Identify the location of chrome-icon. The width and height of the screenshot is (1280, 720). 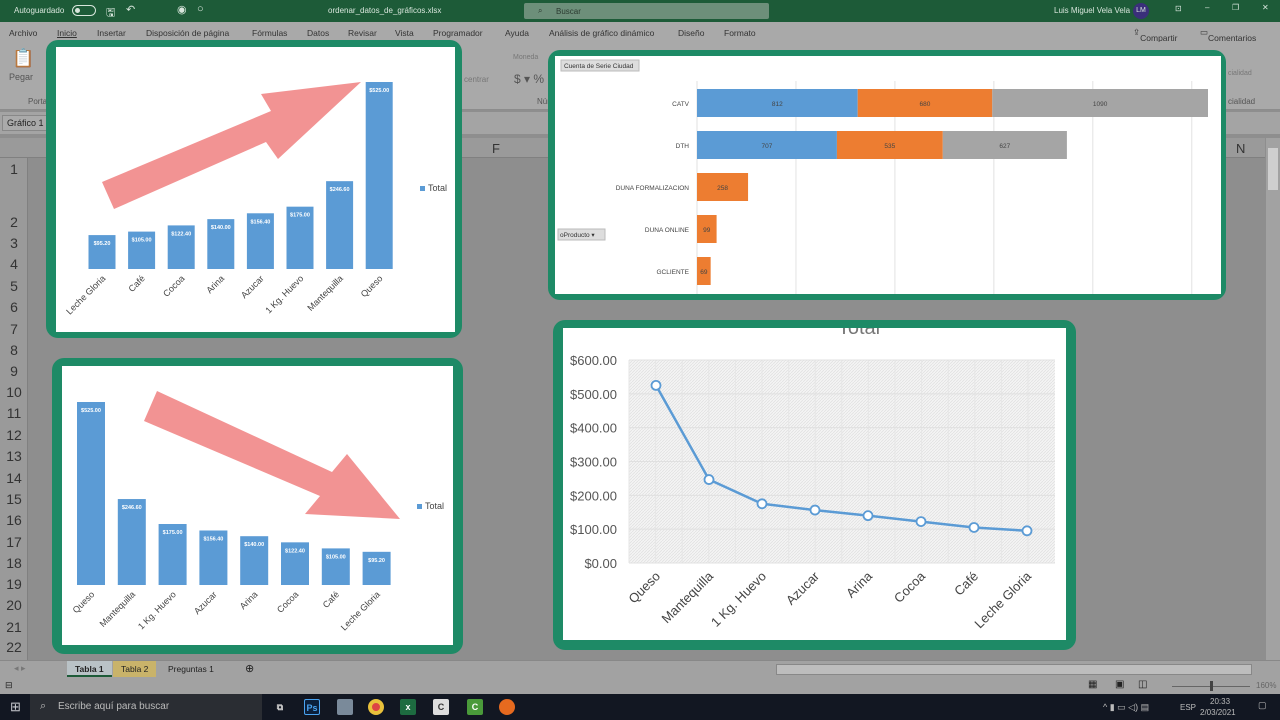
(376, 707).